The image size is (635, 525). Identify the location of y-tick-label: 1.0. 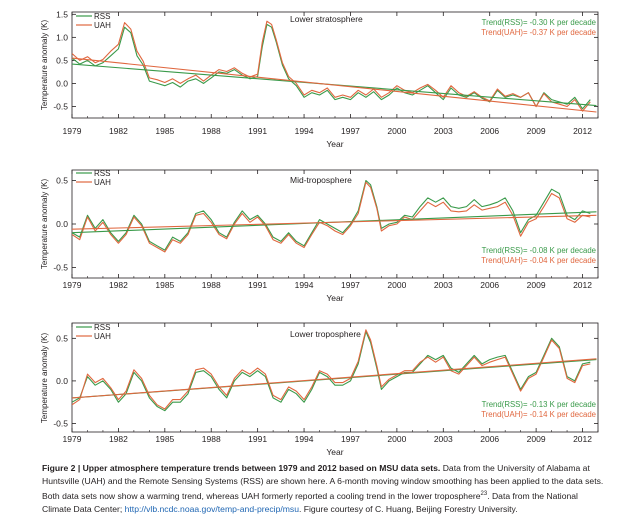
(62, 37).